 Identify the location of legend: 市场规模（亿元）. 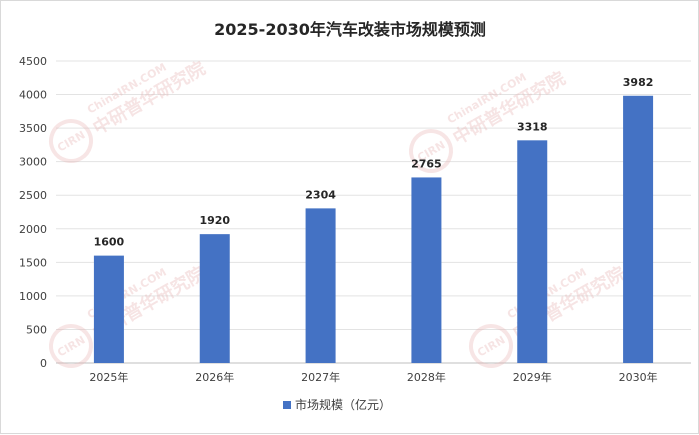
(337, 404).